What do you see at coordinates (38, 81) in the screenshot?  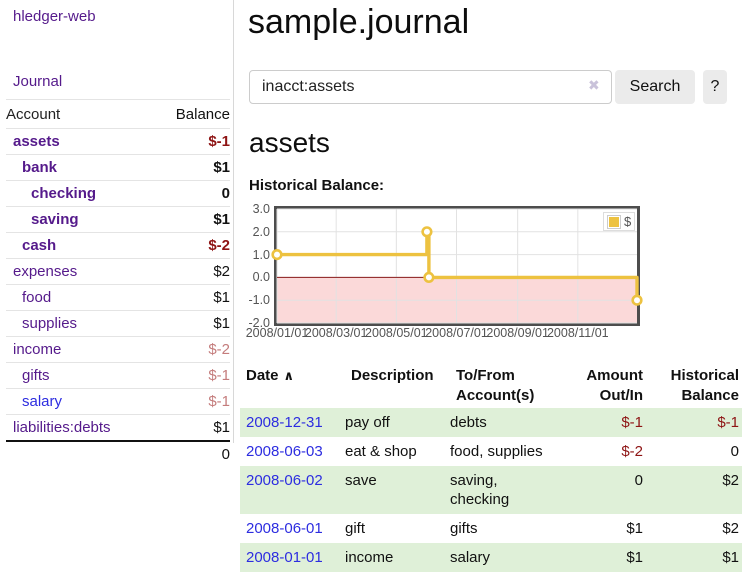 I see `sidebar-item-journal: Journal` at bounding box center [38, 81].